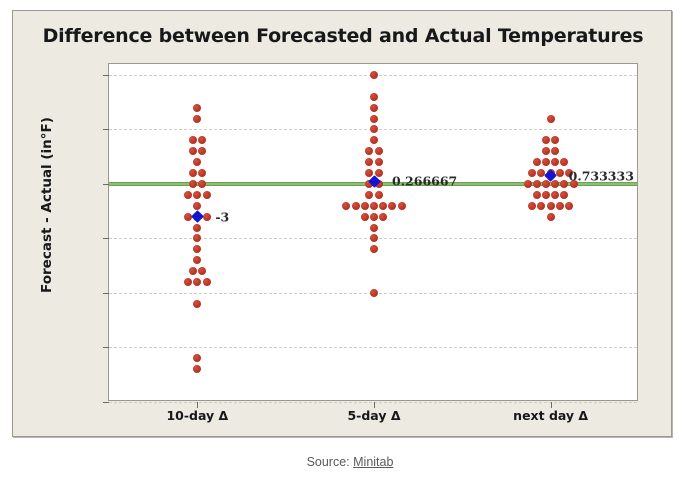 The width and height of the screenshot is (700, 486). I want to click on source-link: Minitab, so click(373, 462).